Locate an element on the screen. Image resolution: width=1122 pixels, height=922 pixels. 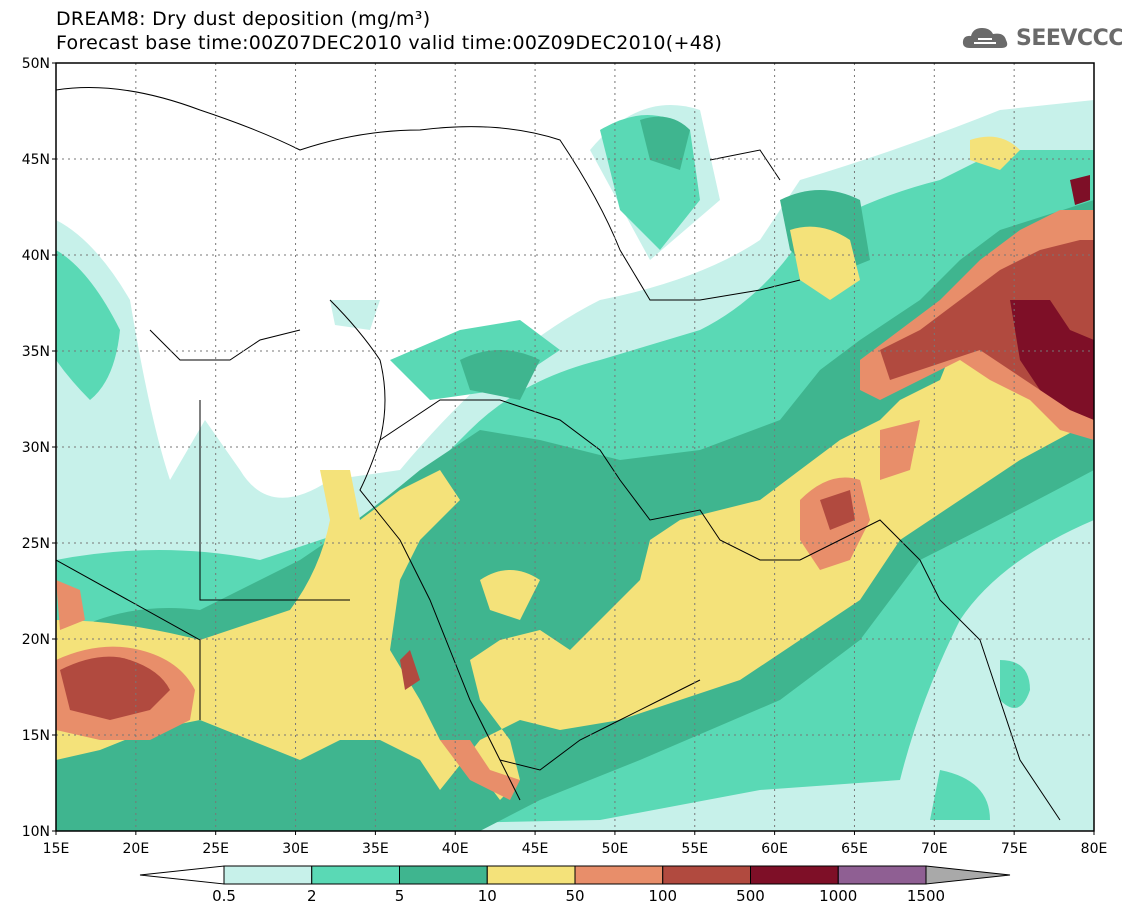
colorbar-label-1500: 1500 is located at coordinates (926, 896).